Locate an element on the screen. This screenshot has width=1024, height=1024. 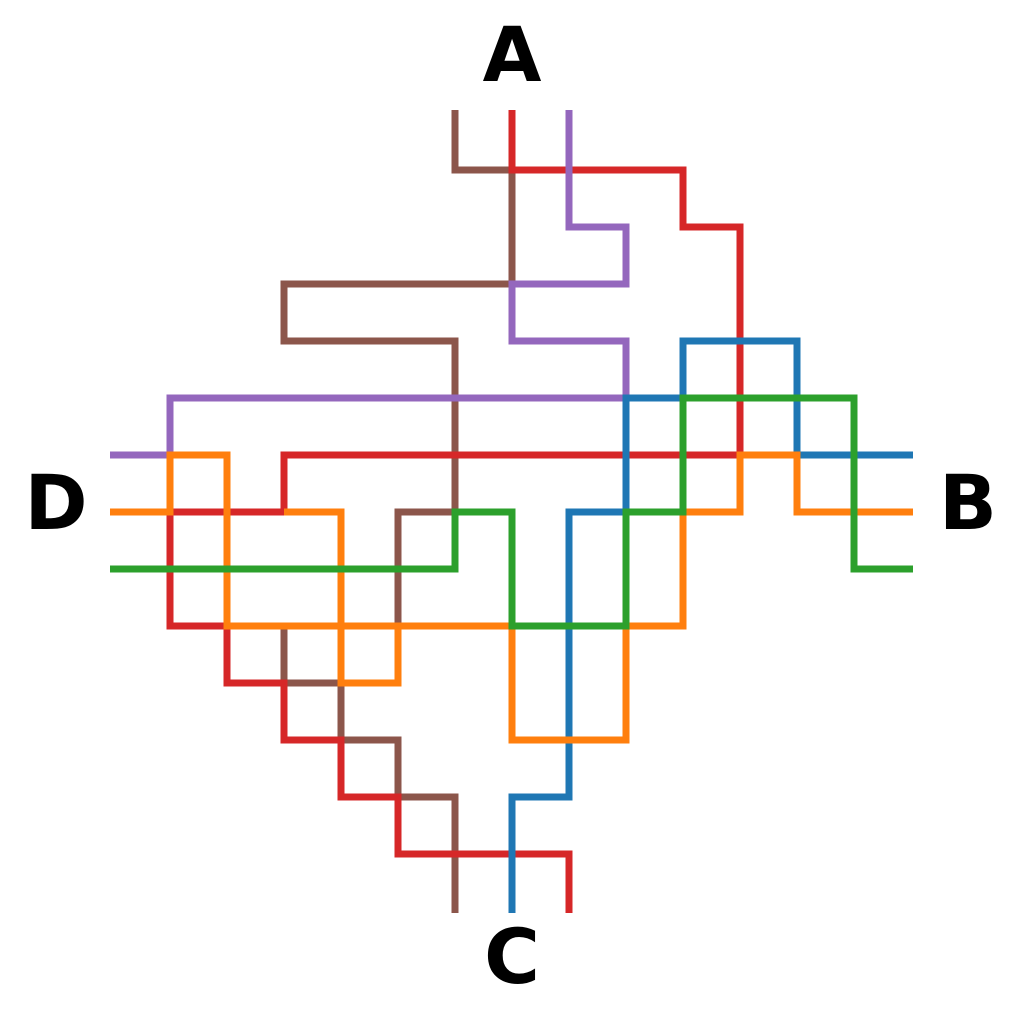
label-b: B is located at coordinates (968, 502).